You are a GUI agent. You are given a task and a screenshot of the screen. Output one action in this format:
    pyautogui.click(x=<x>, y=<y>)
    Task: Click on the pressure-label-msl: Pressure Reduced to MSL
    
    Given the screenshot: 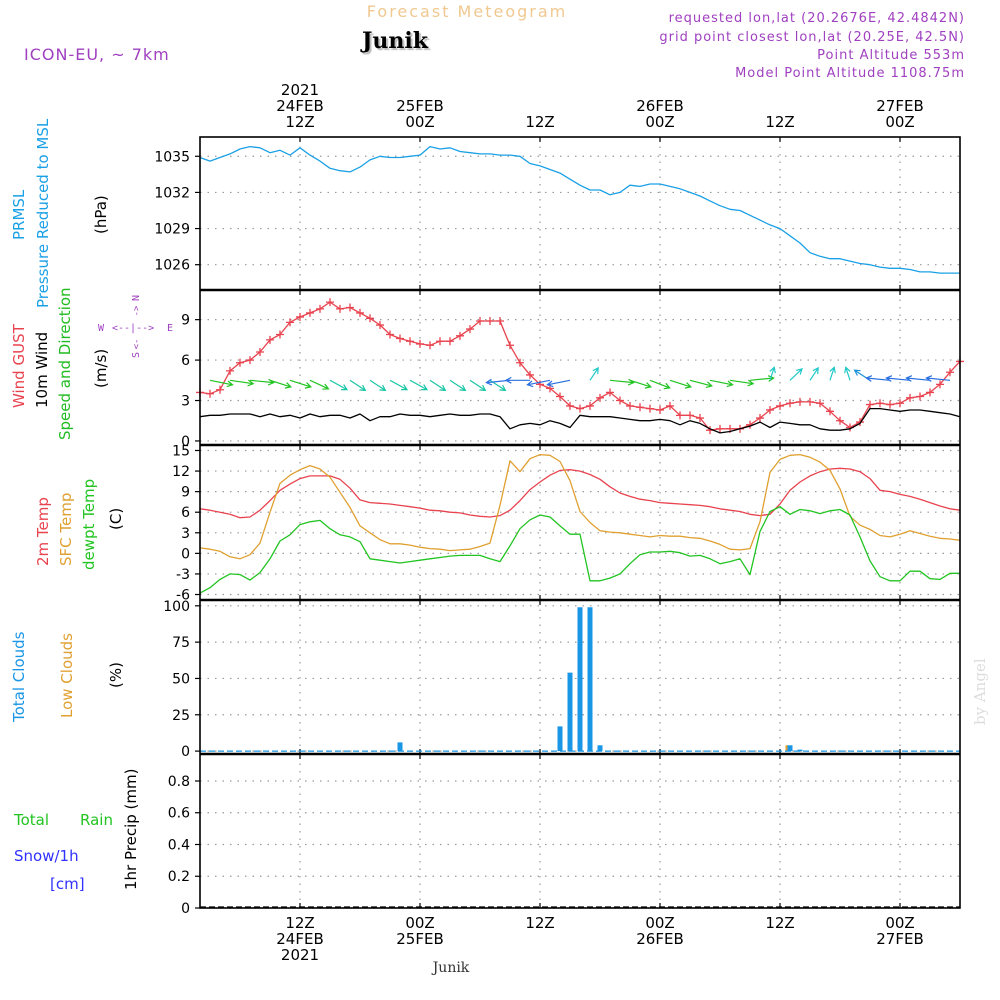 What is the action you would take?
    pyautogui.click(x=43, y=213)
    